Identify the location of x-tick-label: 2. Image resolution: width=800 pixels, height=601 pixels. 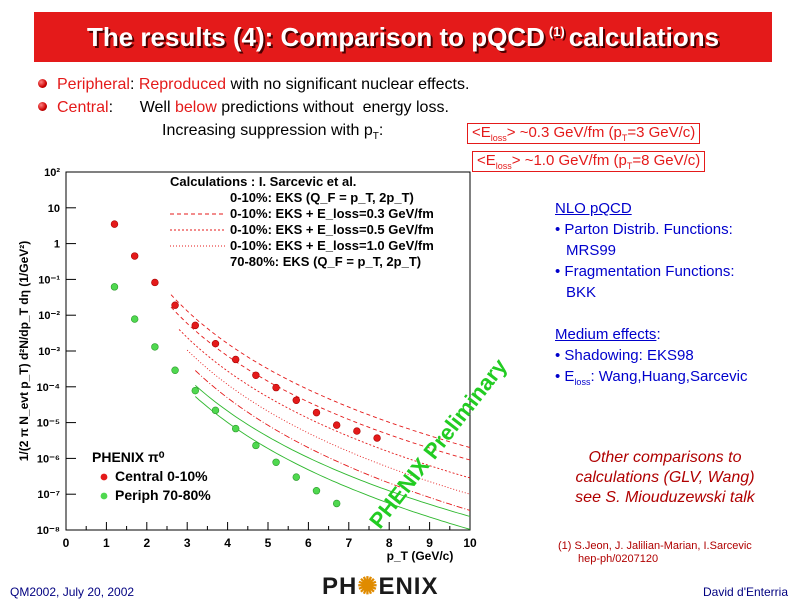
(146, 543).